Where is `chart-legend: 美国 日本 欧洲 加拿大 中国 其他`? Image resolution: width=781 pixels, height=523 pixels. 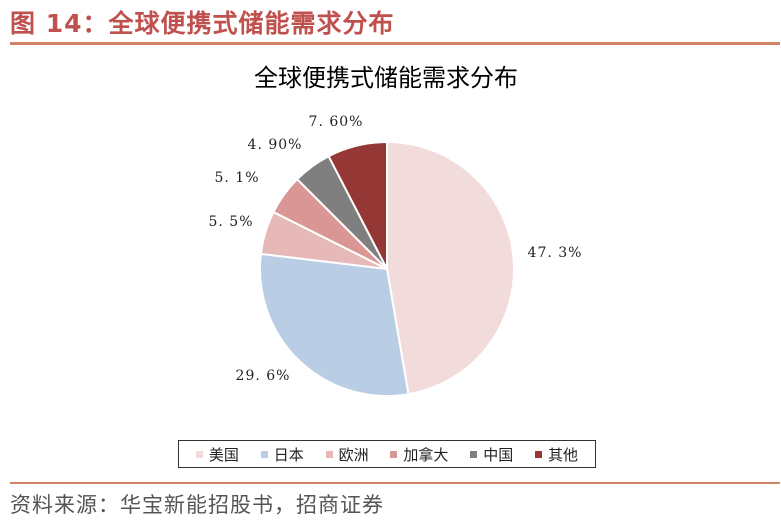
chart-legend: 美国 日本 欧洲 加拿大 中国 其他 is located at coordinates (387, 454).